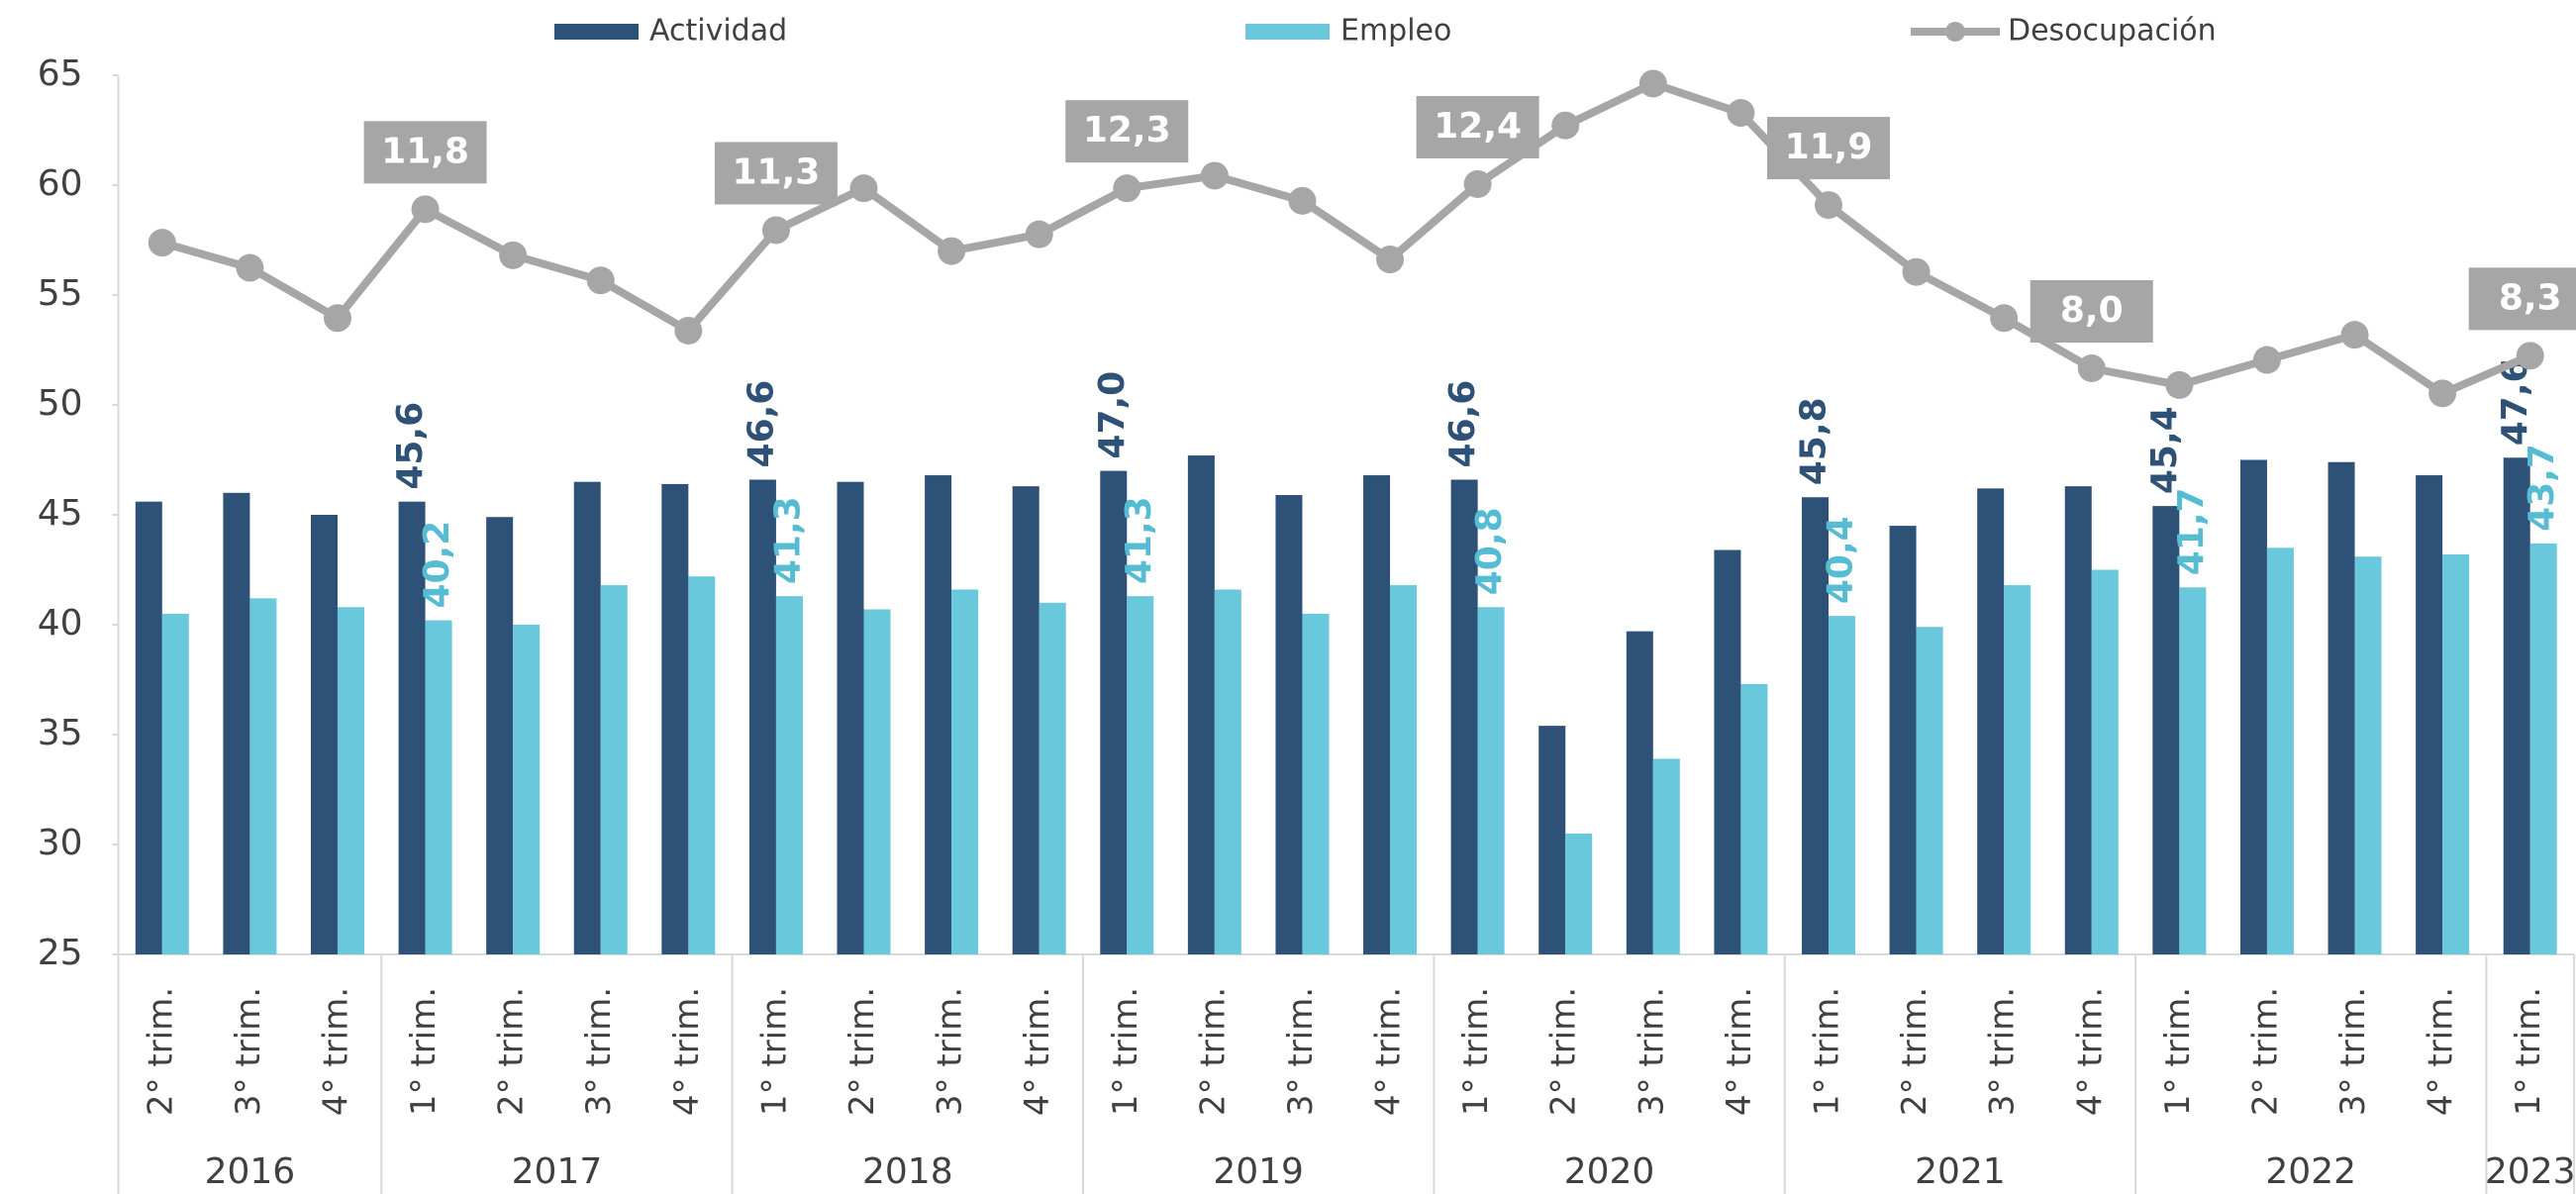 This screenshot has height=1194, width=2576. I want to click on y-tick-label: 55, so click(61, 293).